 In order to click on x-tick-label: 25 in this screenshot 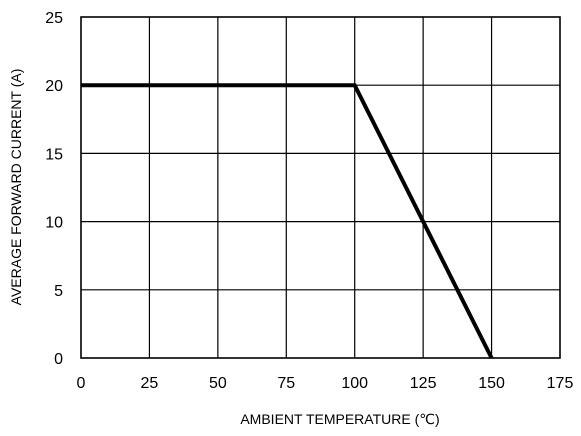, I will do `click(150, 383)`.